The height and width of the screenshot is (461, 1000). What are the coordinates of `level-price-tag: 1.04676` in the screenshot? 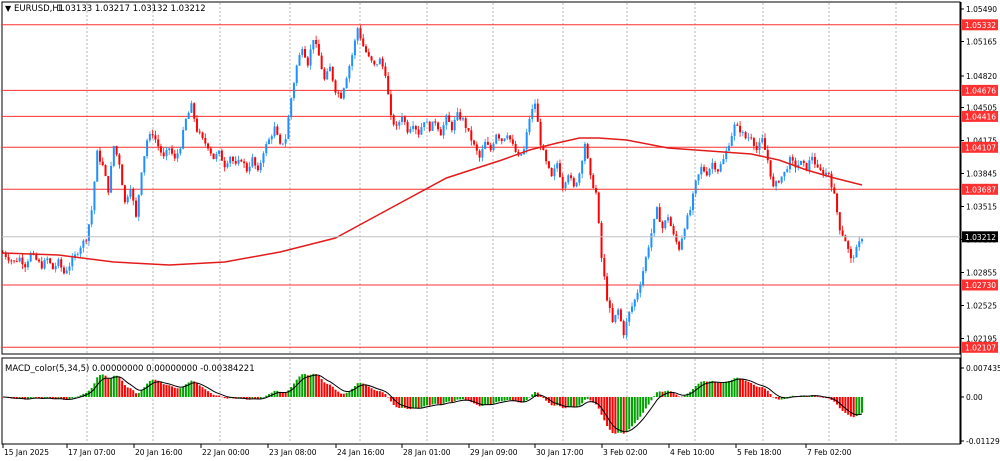 It's located at (980, 90).